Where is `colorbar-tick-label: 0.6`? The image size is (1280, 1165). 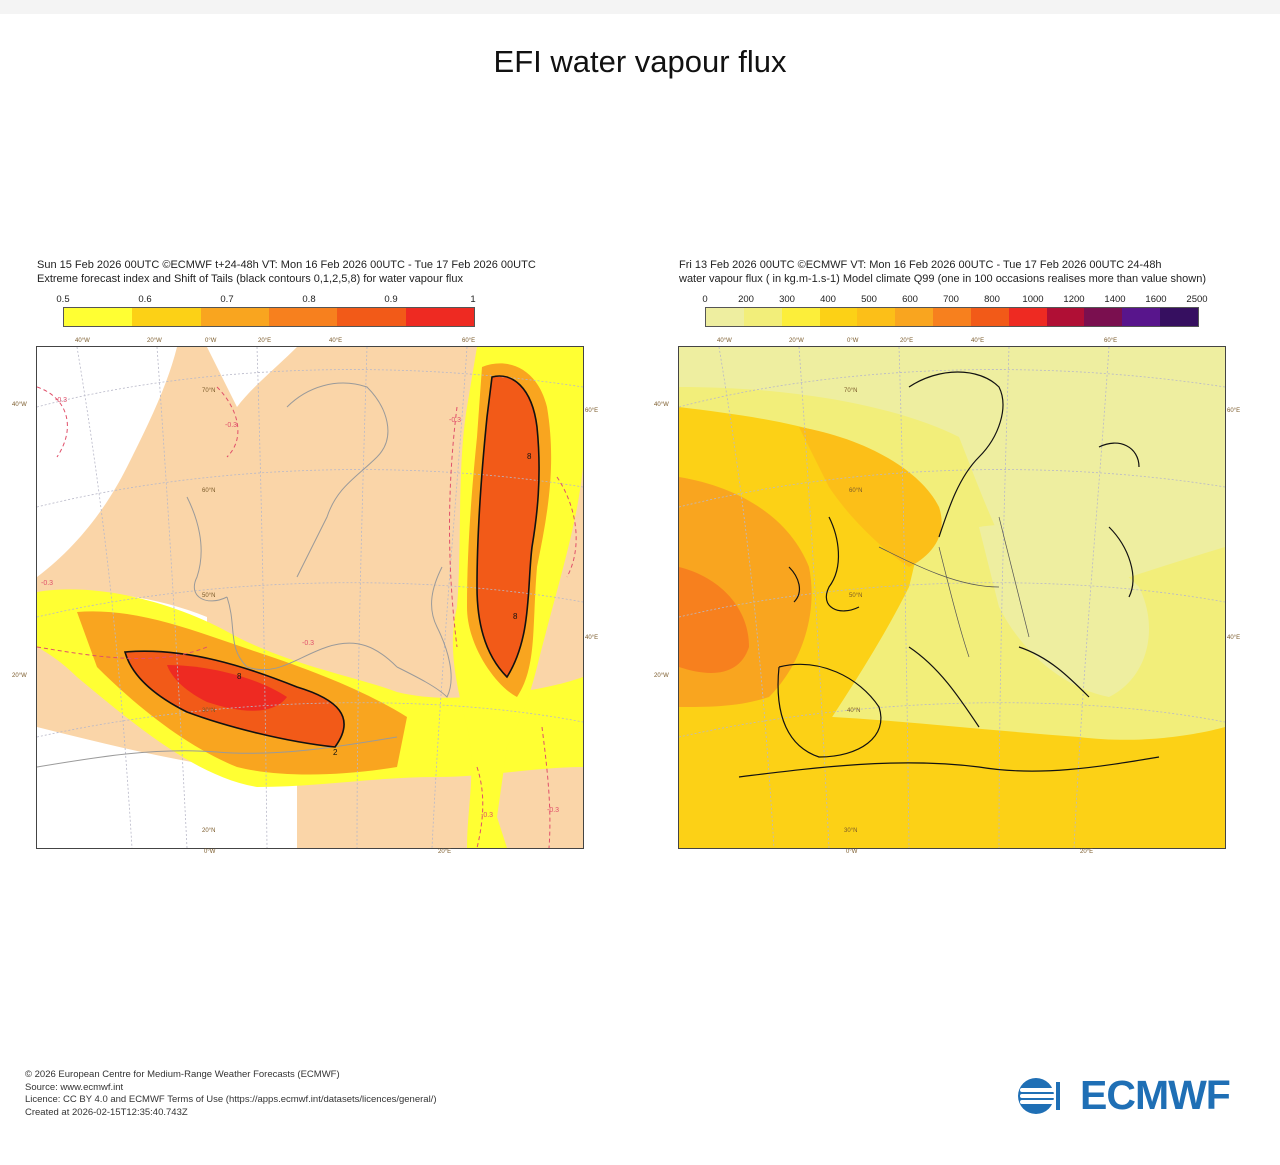 colorbar-tick-label: 0.6 is located at coordinates (145, 299).